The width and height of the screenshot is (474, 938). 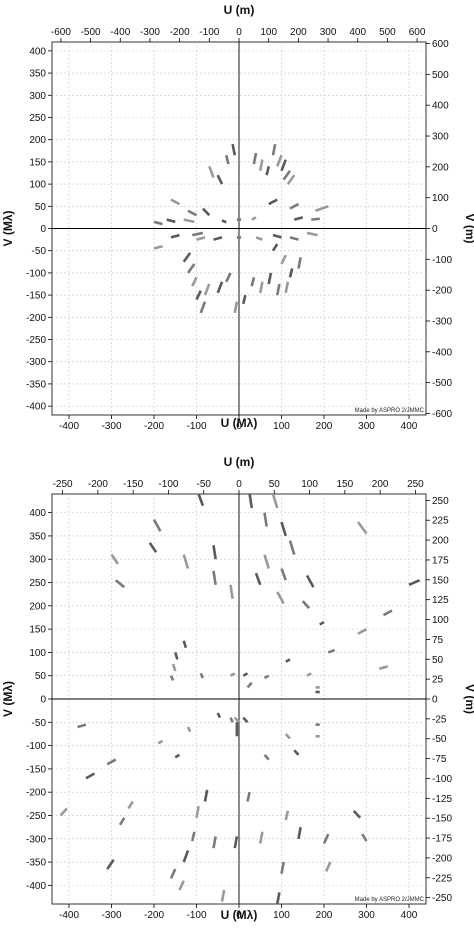 I want to click on right-tick-label: 600, so click(x=440, y=44).